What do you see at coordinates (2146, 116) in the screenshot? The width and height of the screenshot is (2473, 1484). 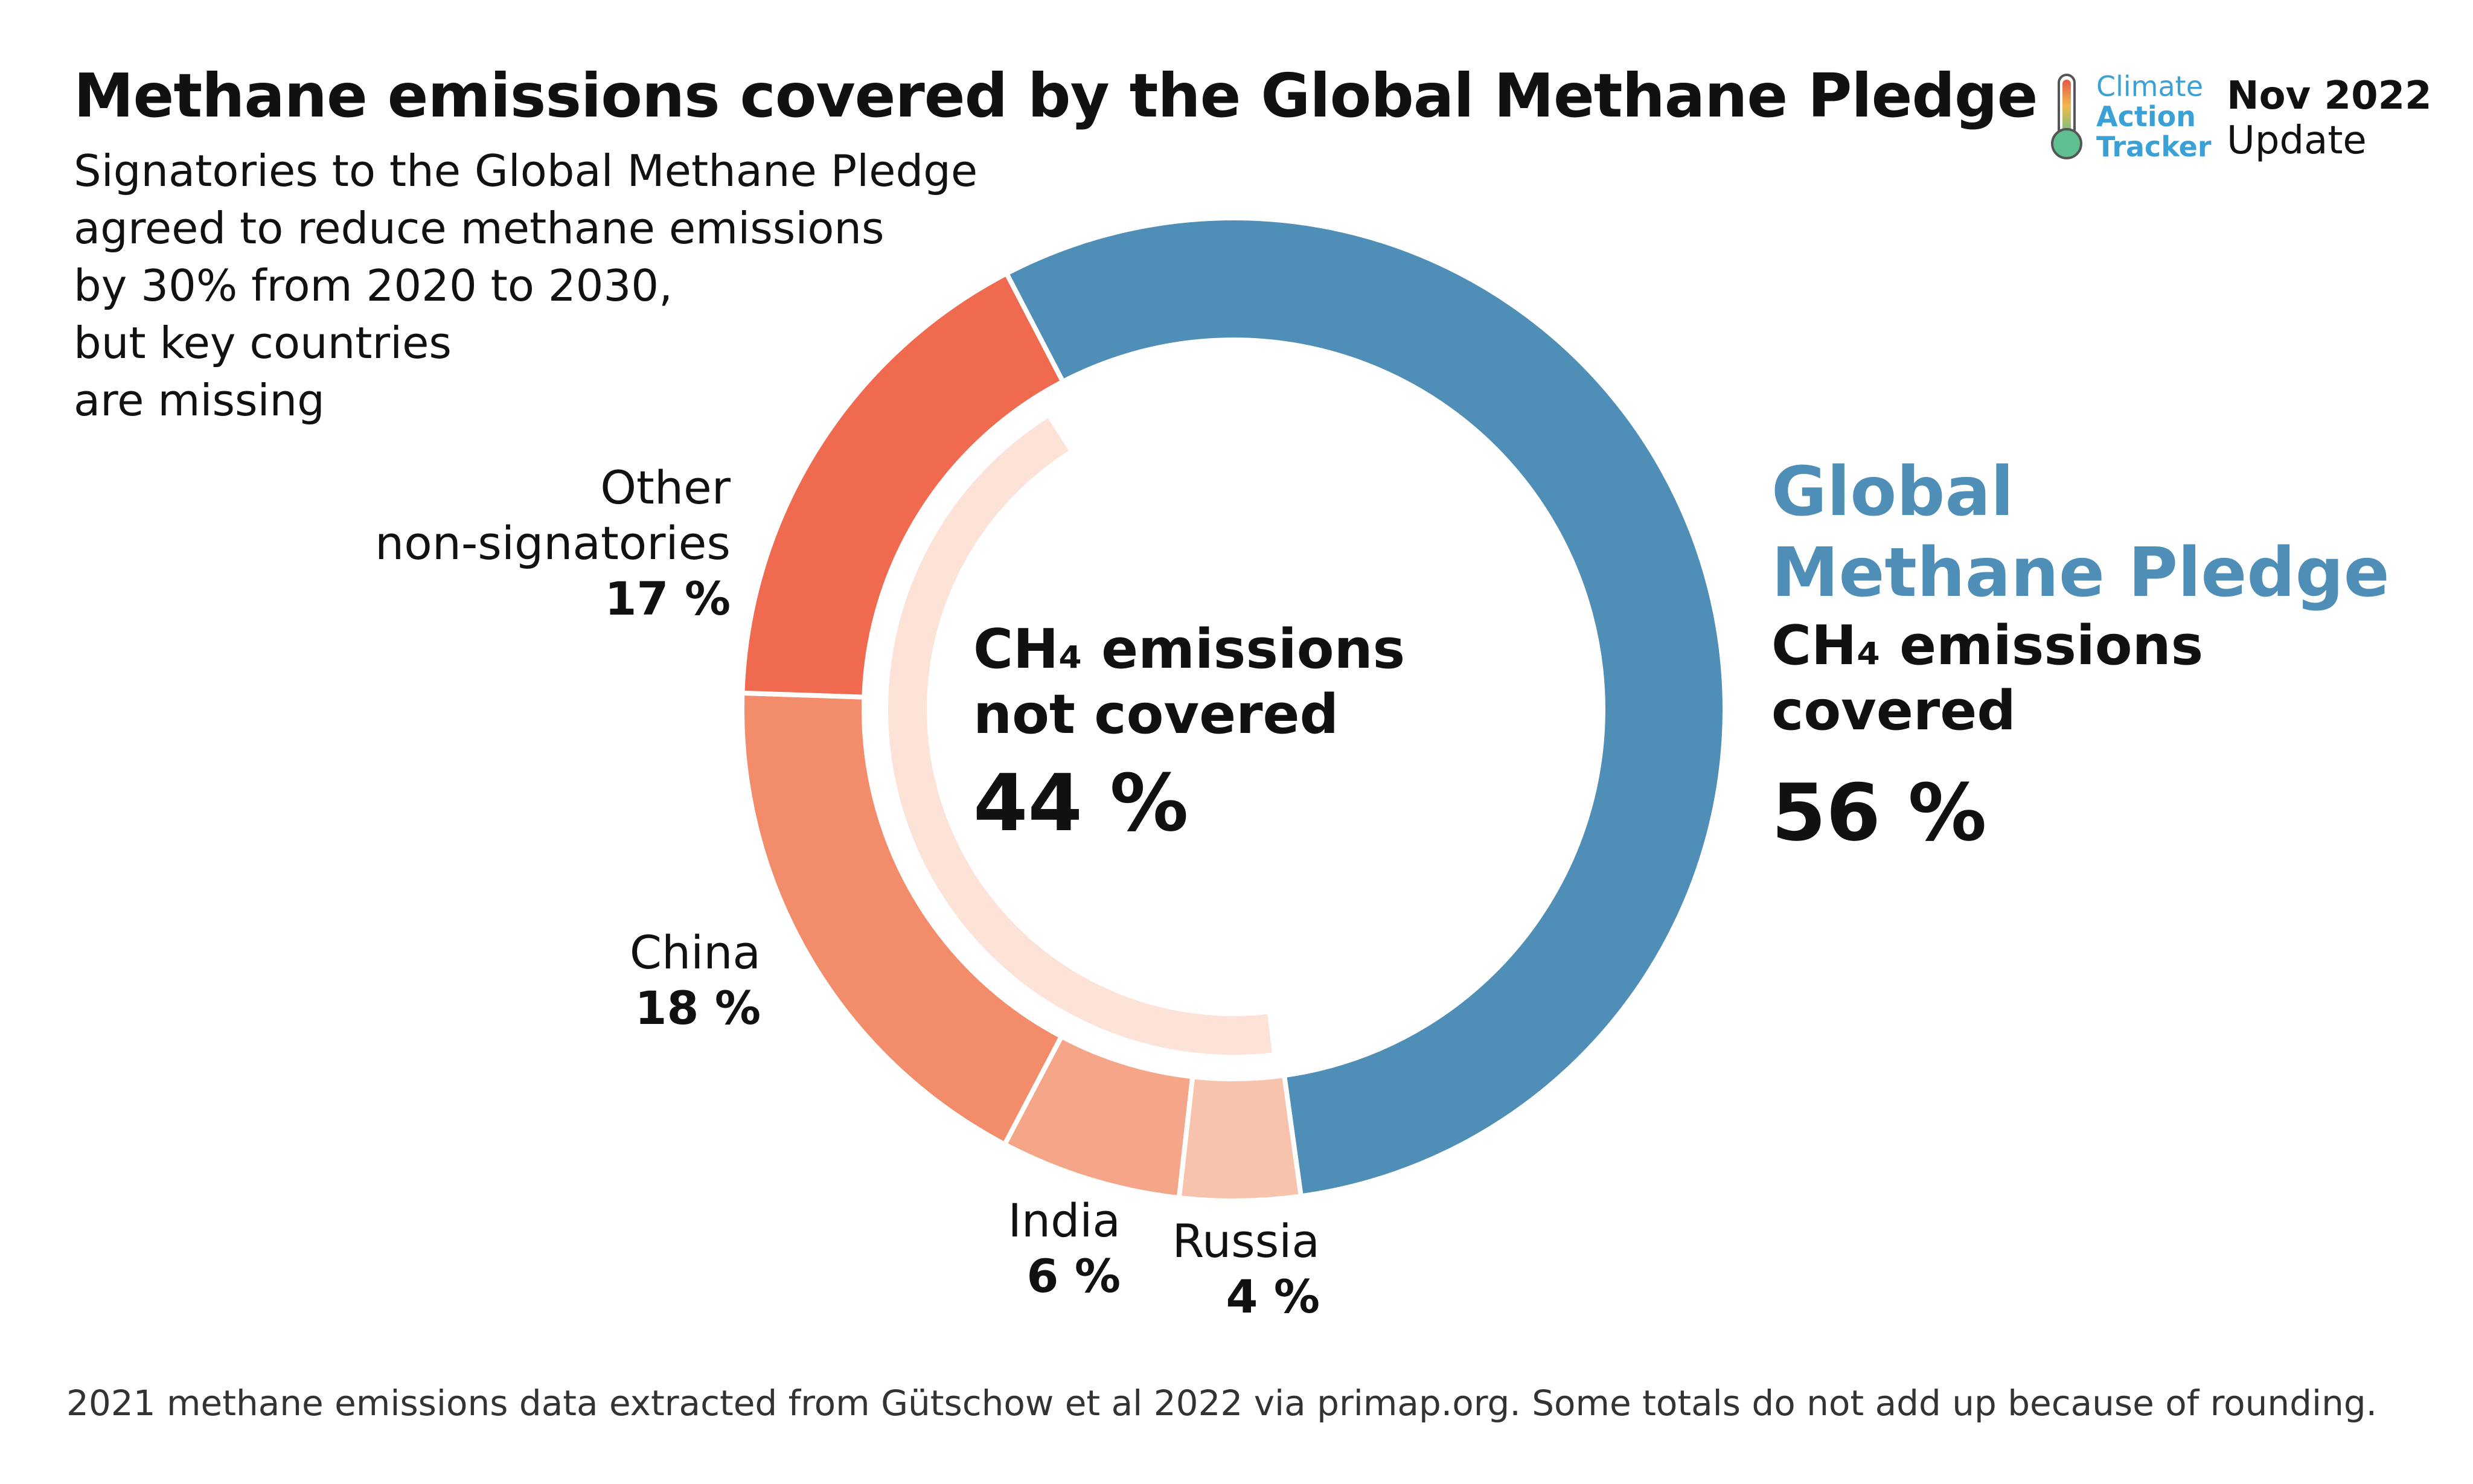 I see `brand-line-action: Action` at bounding box center [2146, 116].